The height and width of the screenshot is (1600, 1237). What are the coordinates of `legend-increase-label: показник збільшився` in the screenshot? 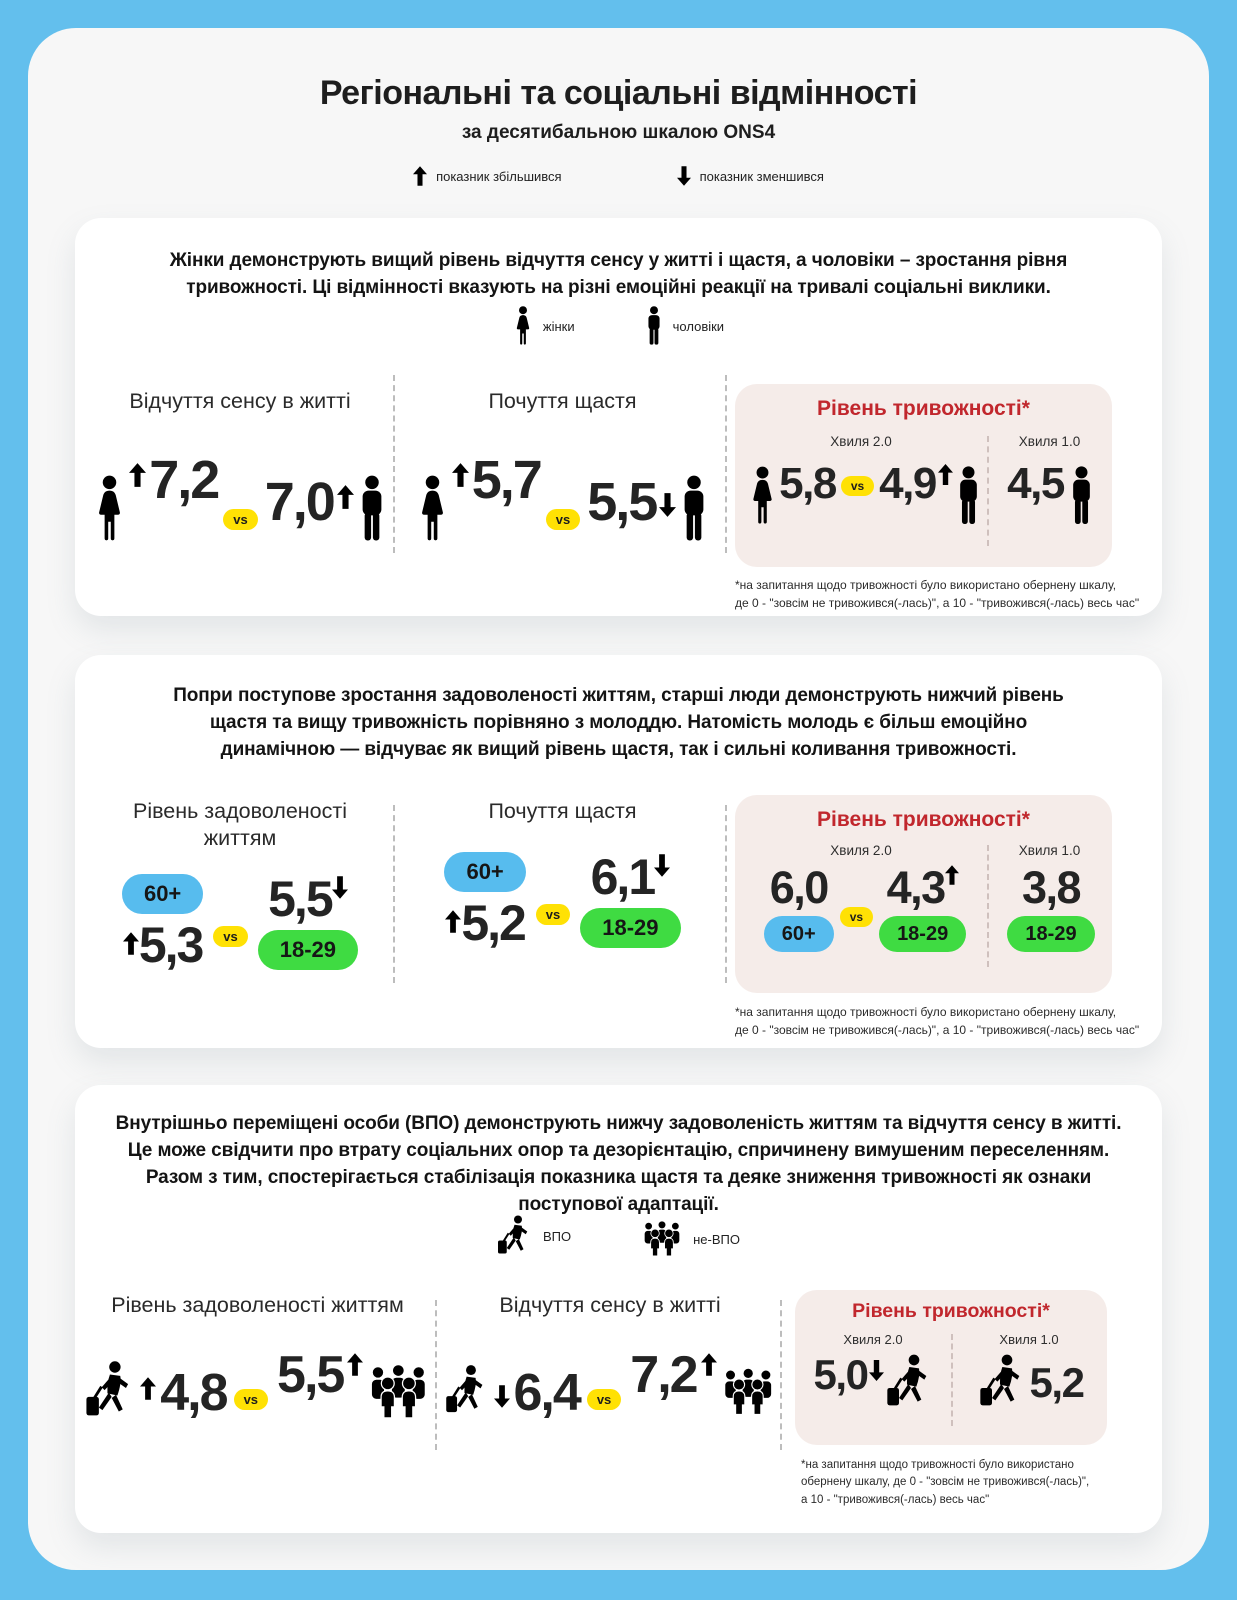 It's located at (499, 176).